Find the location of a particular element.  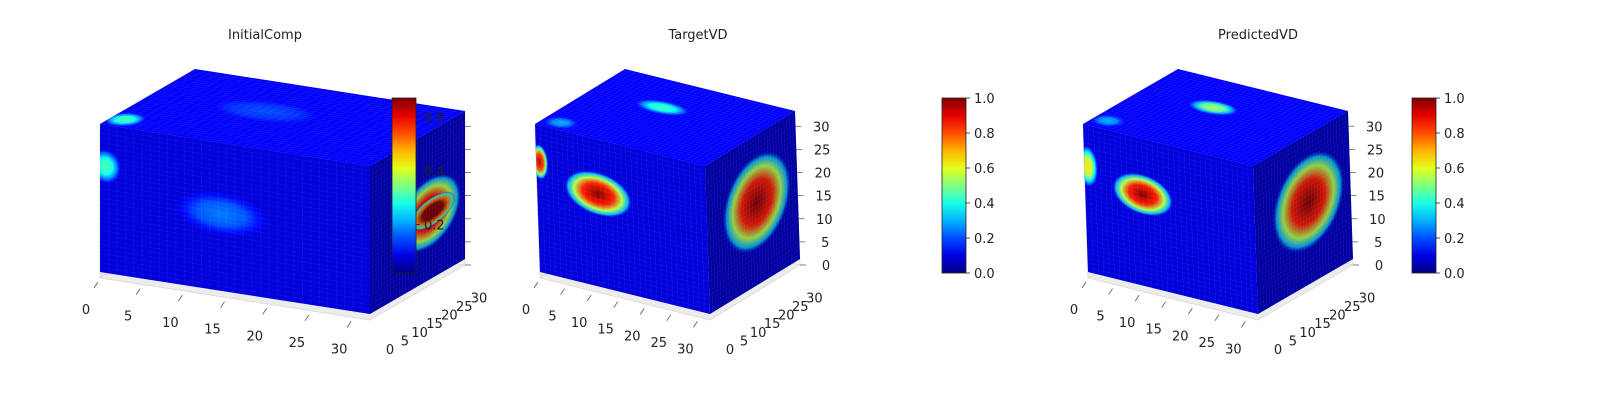

panel-title: InitialComp is located at coordinates (265, 35).